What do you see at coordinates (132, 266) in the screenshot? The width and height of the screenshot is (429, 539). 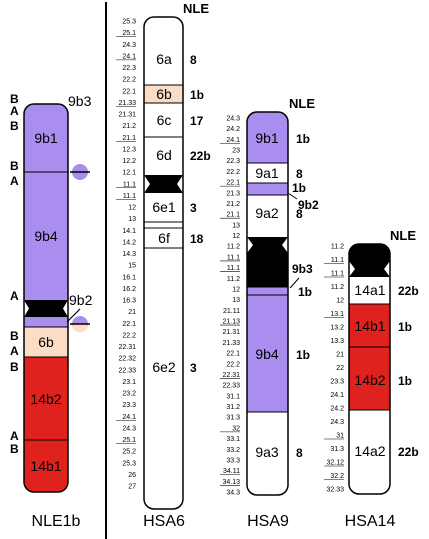 I see `band-label: 15` at bounding box center [132, 266].